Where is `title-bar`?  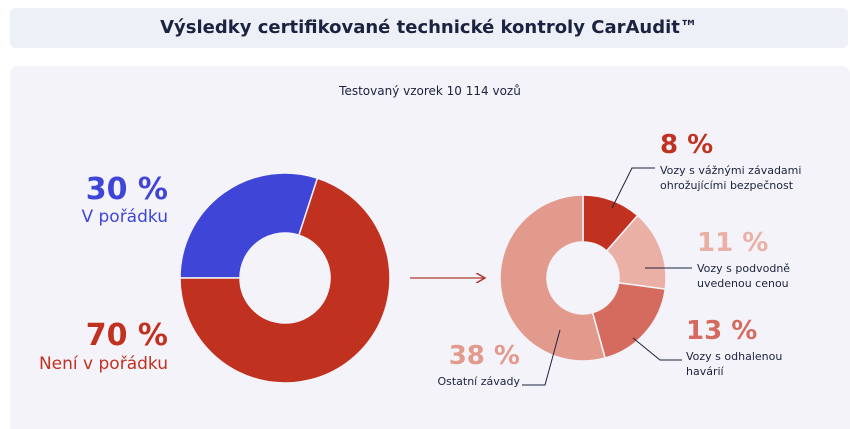
title-bar is located at coordinates (429, 28).